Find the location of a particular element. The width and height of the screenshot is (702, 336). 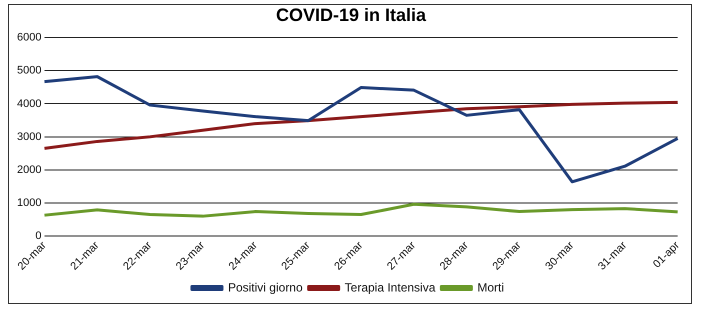

y-tick-label: 3000 is located at coordinates (29, 136).